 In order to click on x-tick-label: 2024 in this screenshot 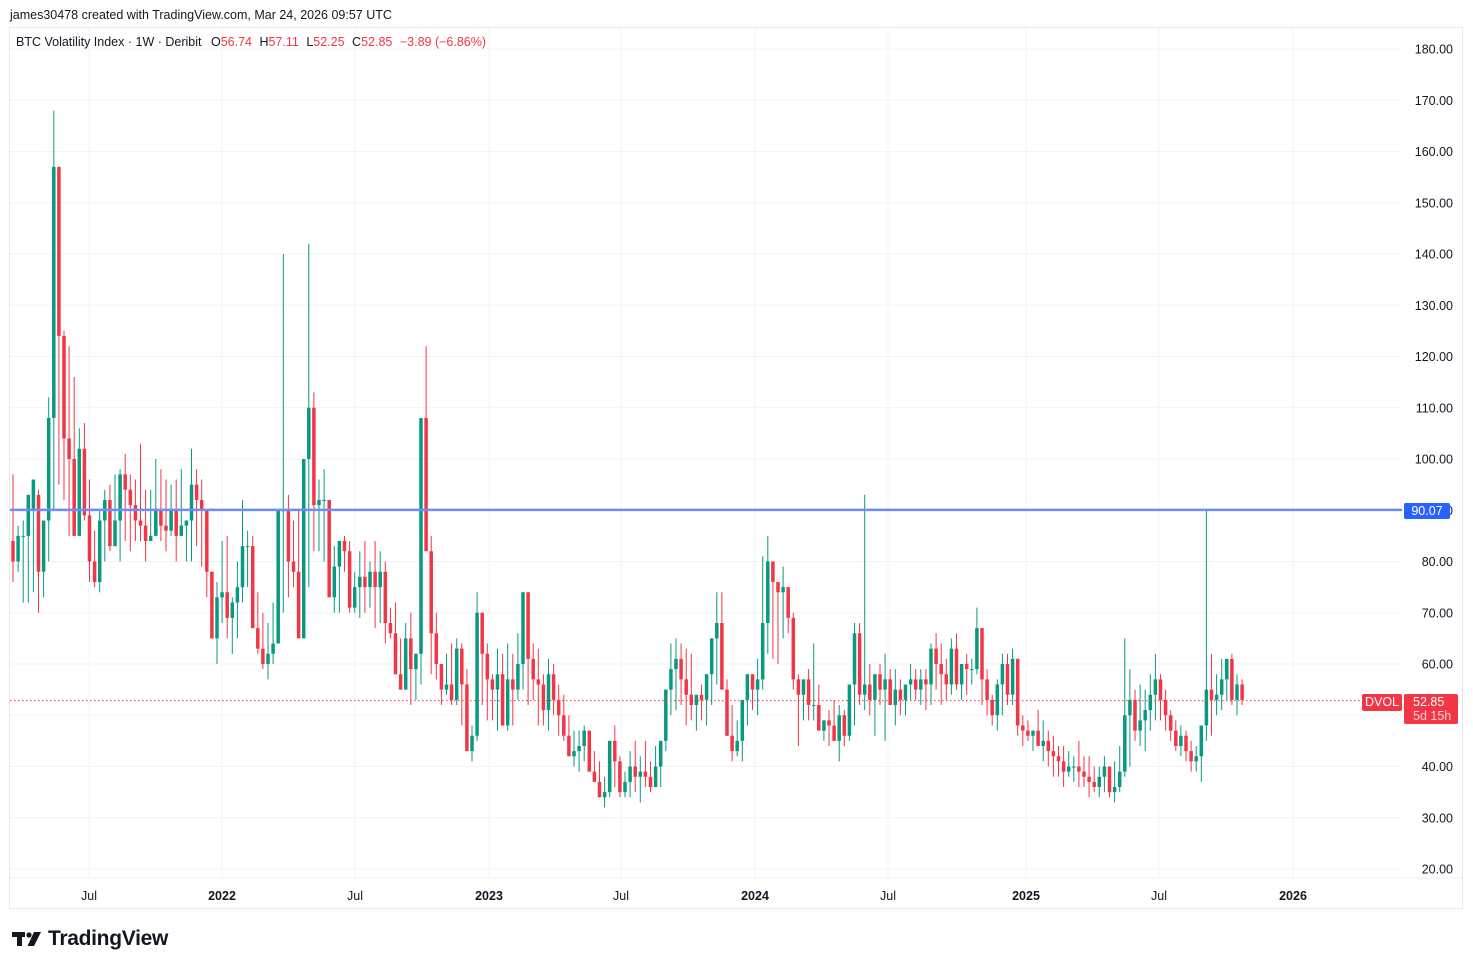, I will do `click(755, 896)`.